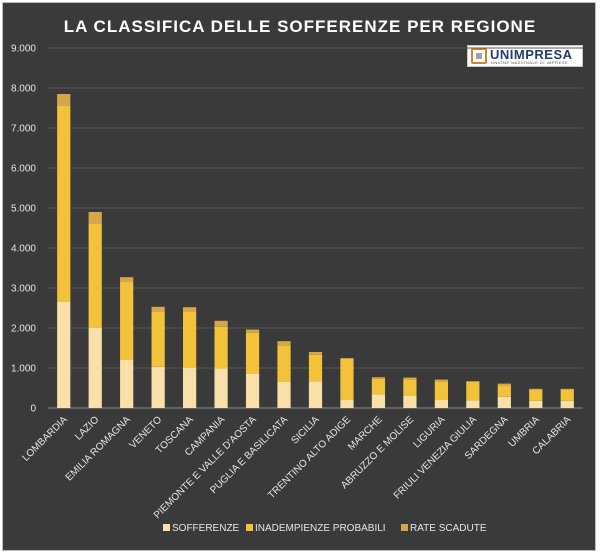  What do you see at coordinates (23, 209) in the screenshot?
I see `y-tick-label: 5.000` at bounding box center [23, 209].